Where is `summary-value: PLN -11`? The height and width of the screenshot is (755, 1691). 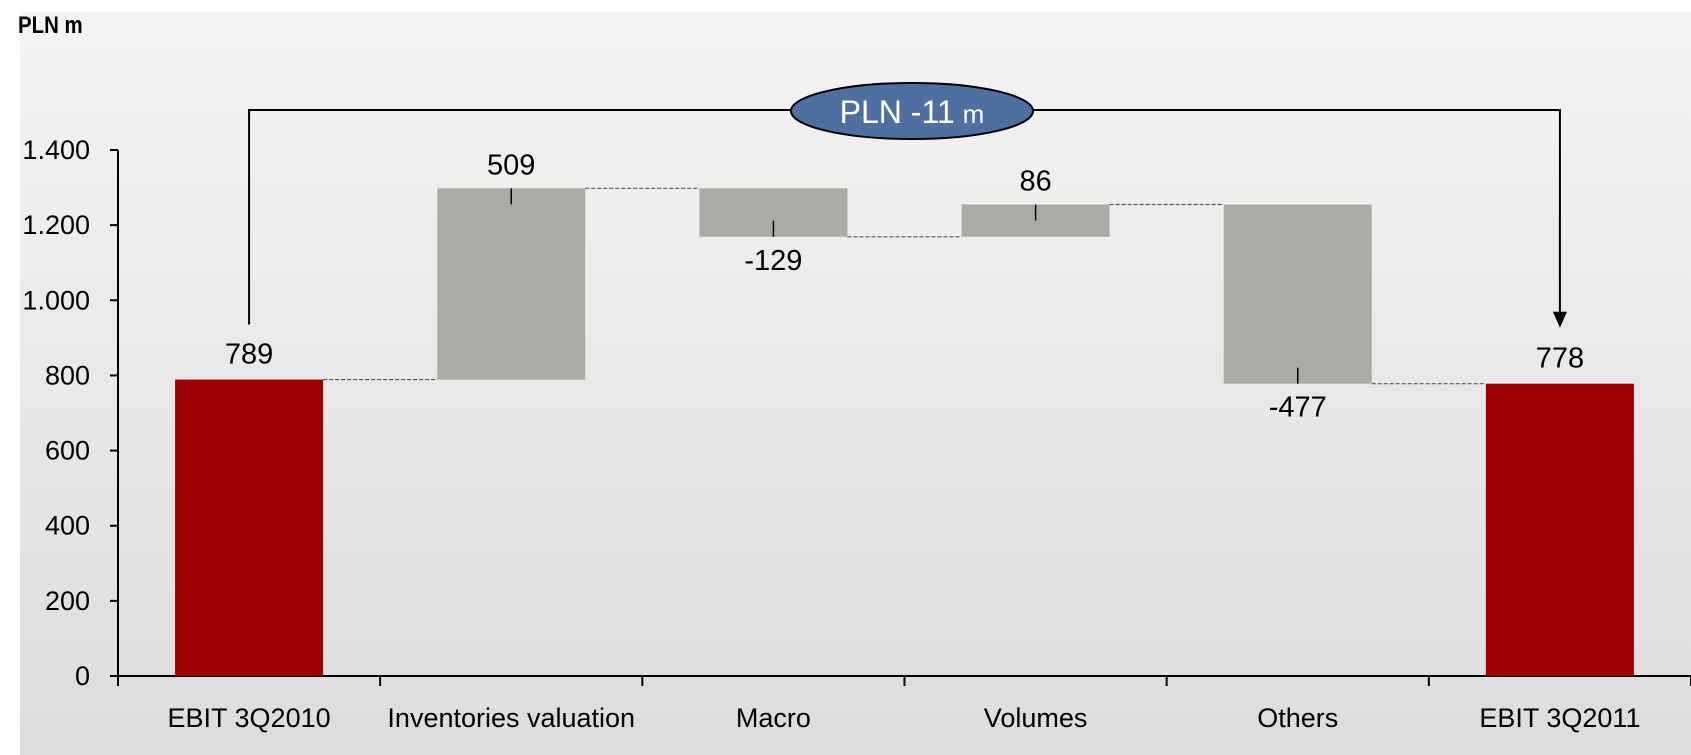
summary-value: PLN -11 is located at coordinates (897, 112).